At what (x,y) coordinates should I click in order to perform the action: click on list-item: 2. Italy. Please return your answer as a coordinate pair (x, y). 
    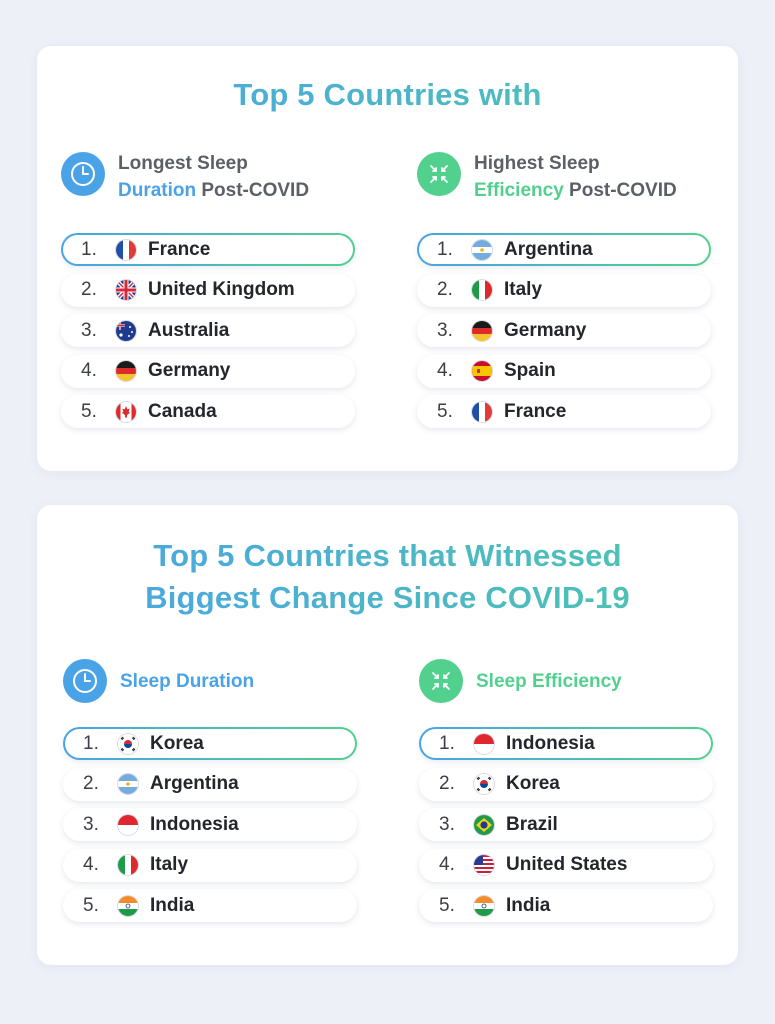
    Looking at the image, I should click on (564, 290).